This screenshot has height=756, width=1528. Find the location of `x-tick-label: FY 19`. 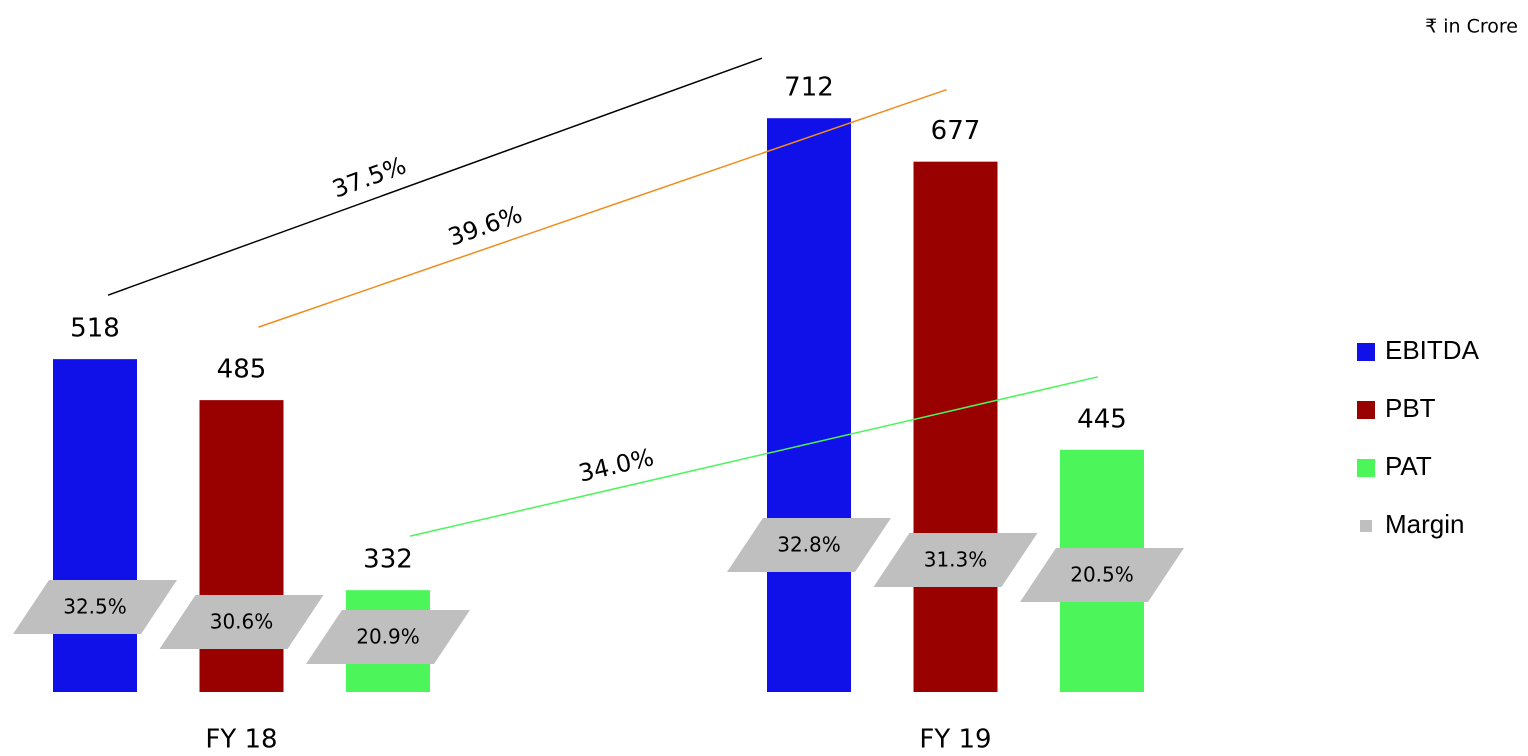

x-tick-label: FY 19 is located at coordinates (955, 740).